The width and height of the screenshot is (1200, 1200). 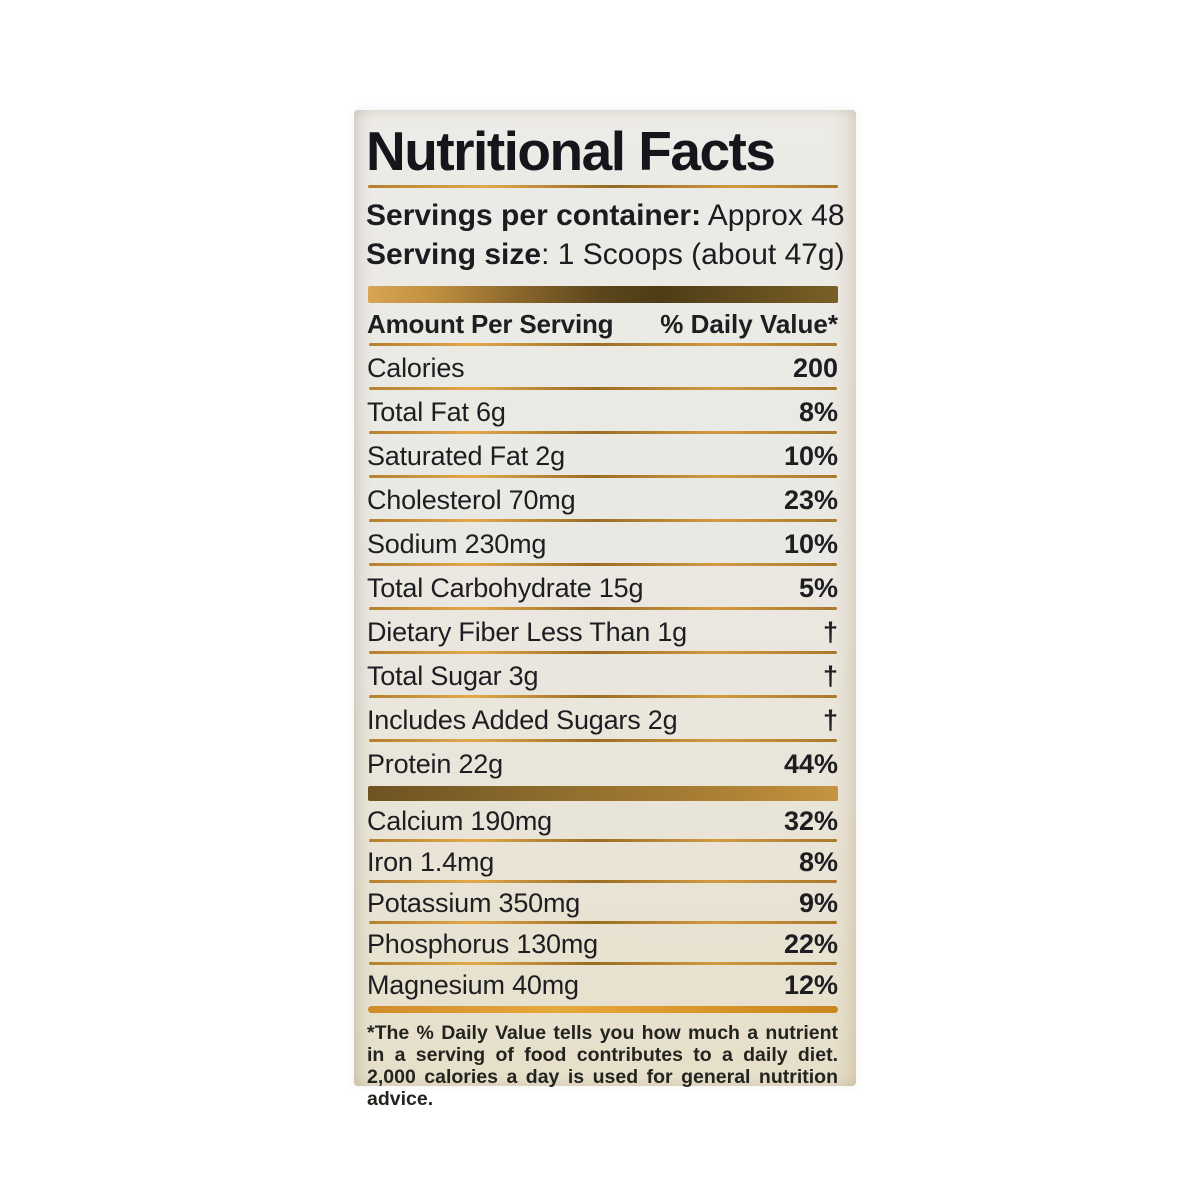 I want to click on servings-per-container-line: Servings per container: Approx 48, so click(x=605, y=215).